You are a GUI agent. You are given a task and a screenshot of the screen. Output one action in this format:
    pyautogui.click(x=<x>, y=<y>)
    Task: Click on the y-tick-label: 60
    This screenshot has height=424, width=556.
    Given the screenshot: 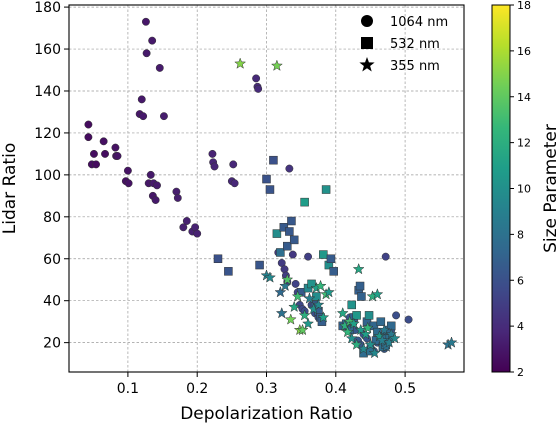 What is the action you would take?
    pyautogui.click(x=52, y=260)
    